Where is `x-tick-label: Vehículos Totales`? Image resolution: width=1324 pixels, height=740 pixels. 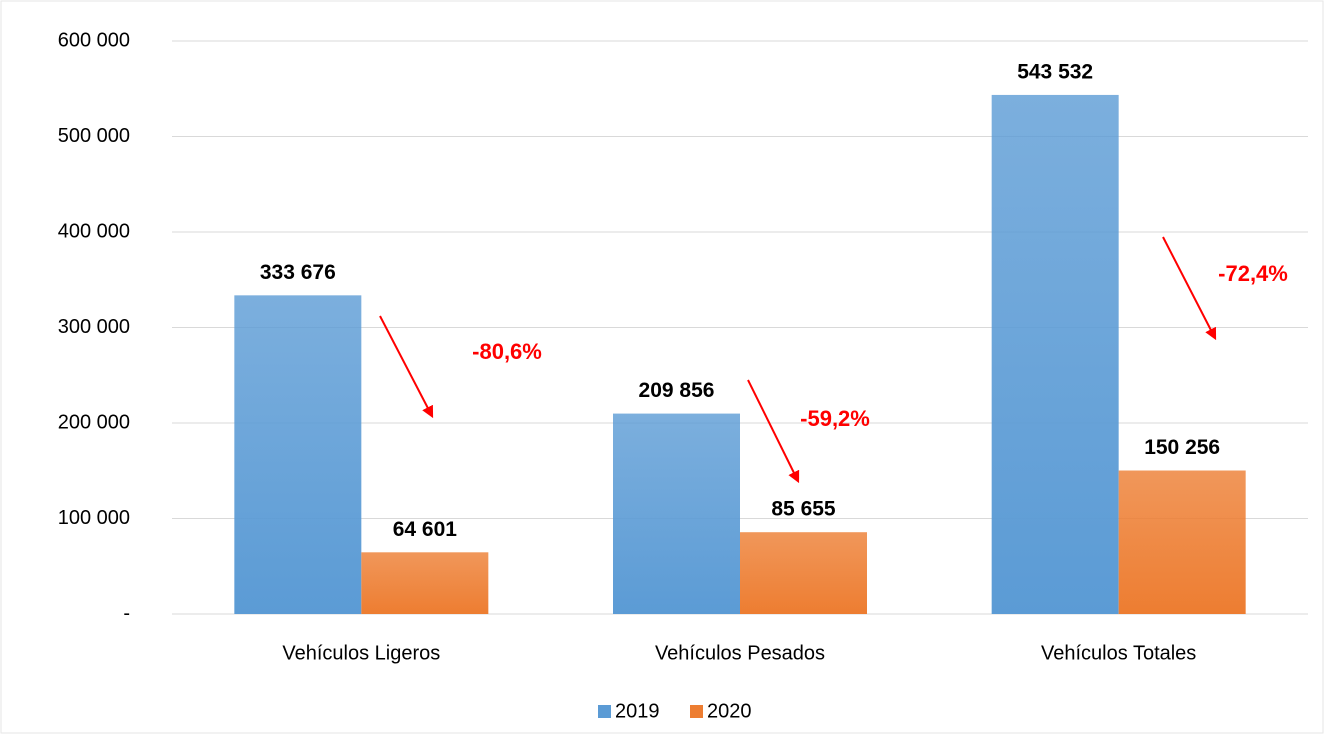 x-tick-label: Vehículos Totales is located at coordinates (1118, 653).